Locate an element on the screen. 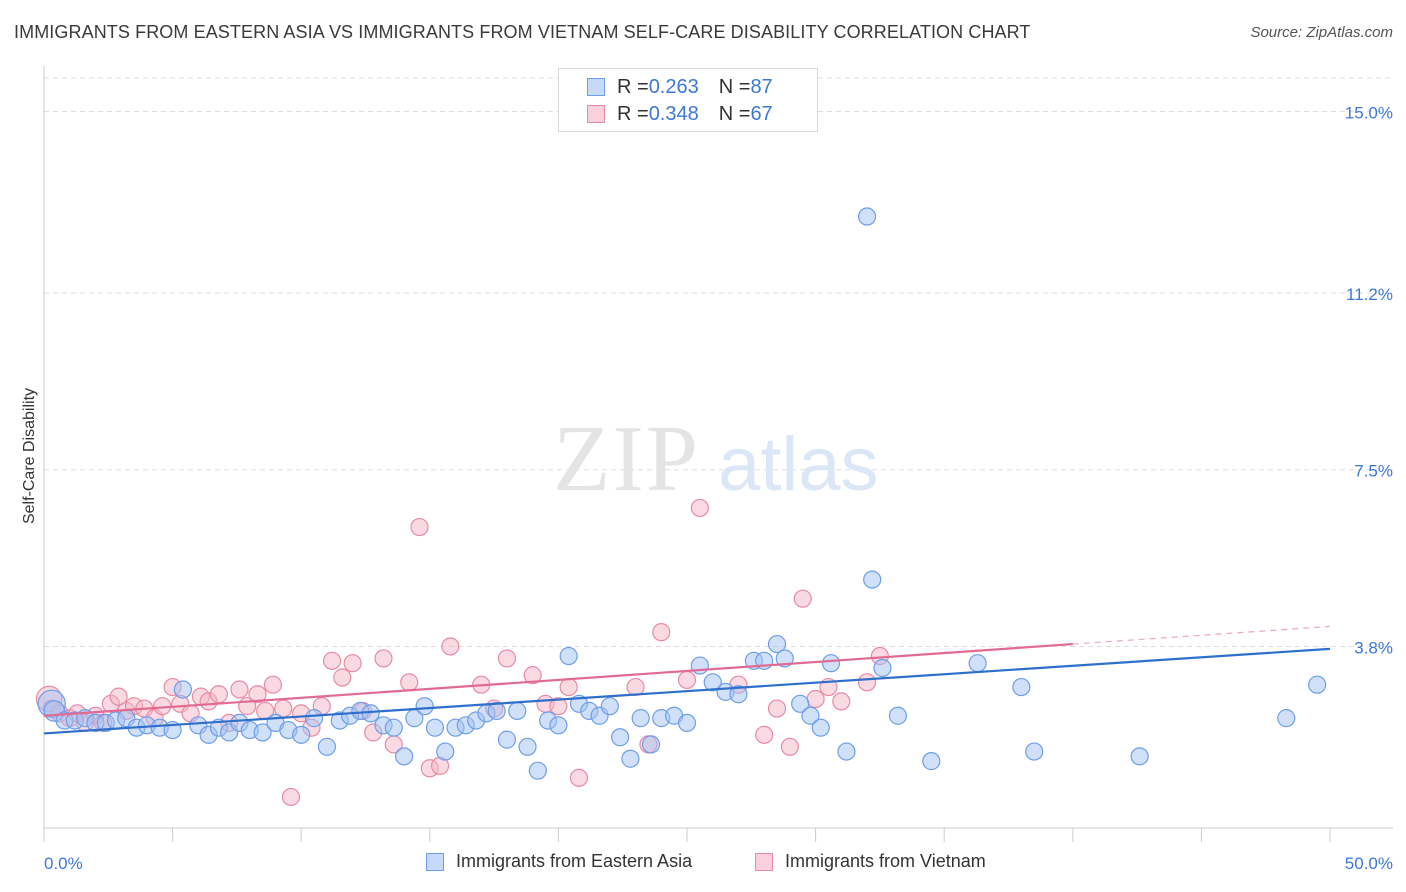 This screenshot has width=1406, height=892. trend-lines is located at coordinates (687, 680).